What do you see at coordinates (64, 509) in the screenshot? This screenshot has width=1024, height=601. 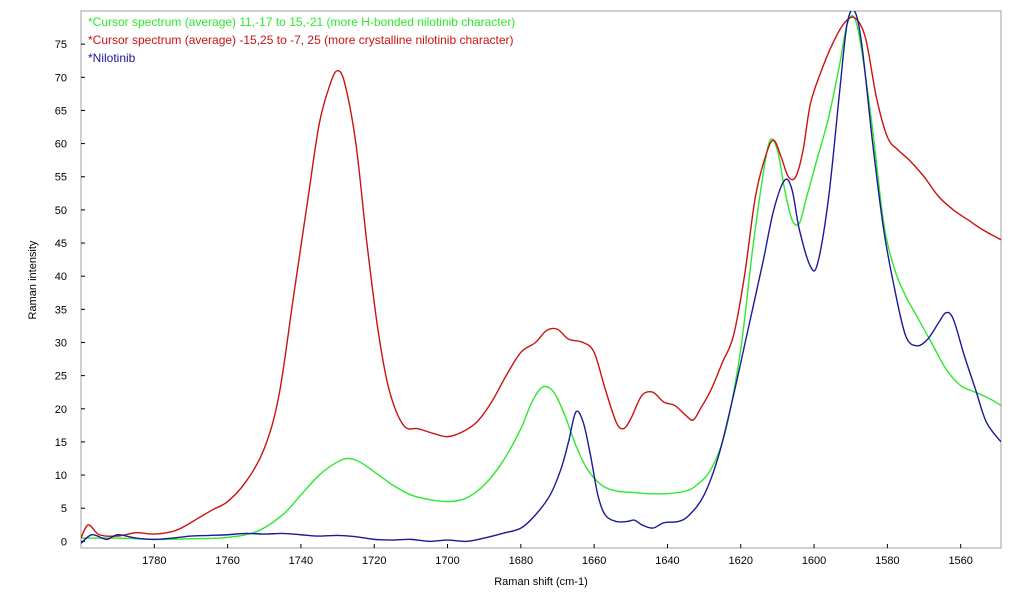 I see `y-tick-label: 5` at bounding box center [64, 509].